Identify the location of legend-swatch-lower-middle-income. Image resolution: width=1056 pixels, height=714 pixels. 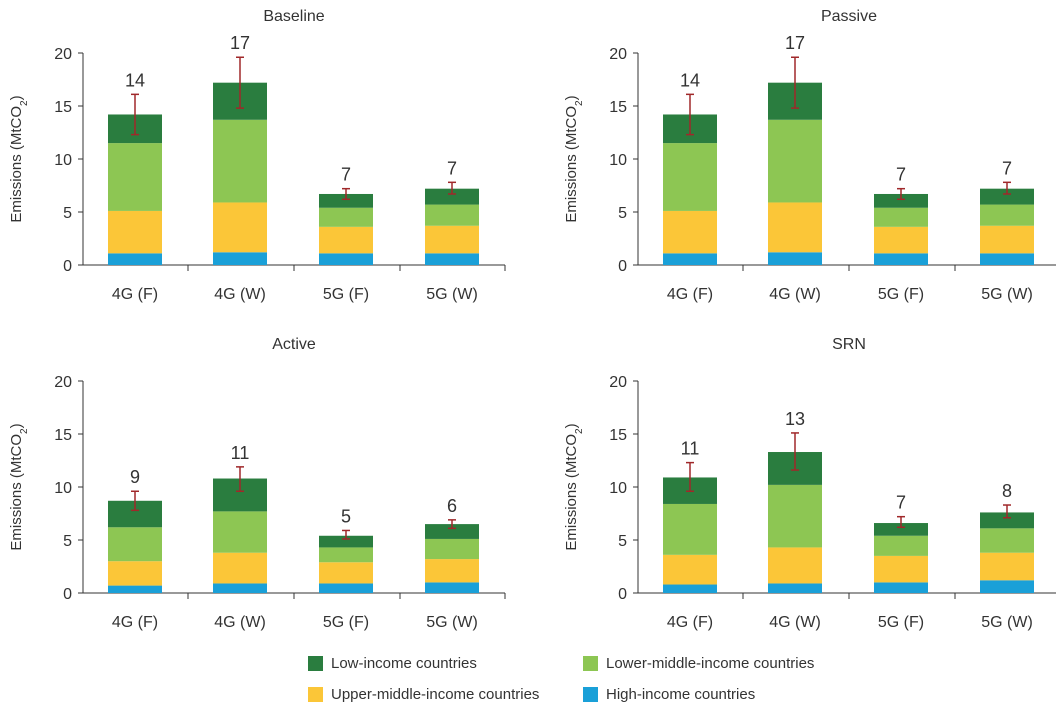
(590, 663).